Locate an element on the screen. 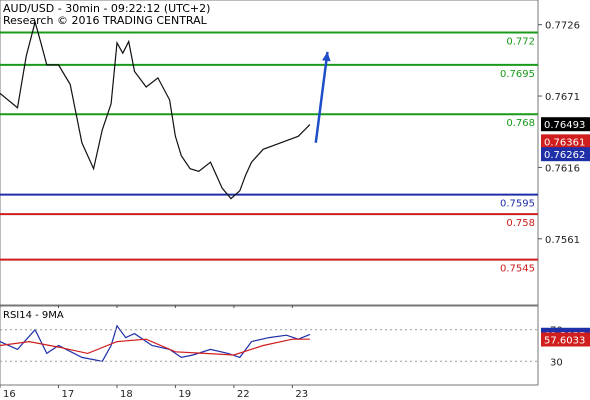 Image resolution: width=590 pixels, height=400 pixels. rsi-y-tick-label: 30 is located at coordinates (556, 362).